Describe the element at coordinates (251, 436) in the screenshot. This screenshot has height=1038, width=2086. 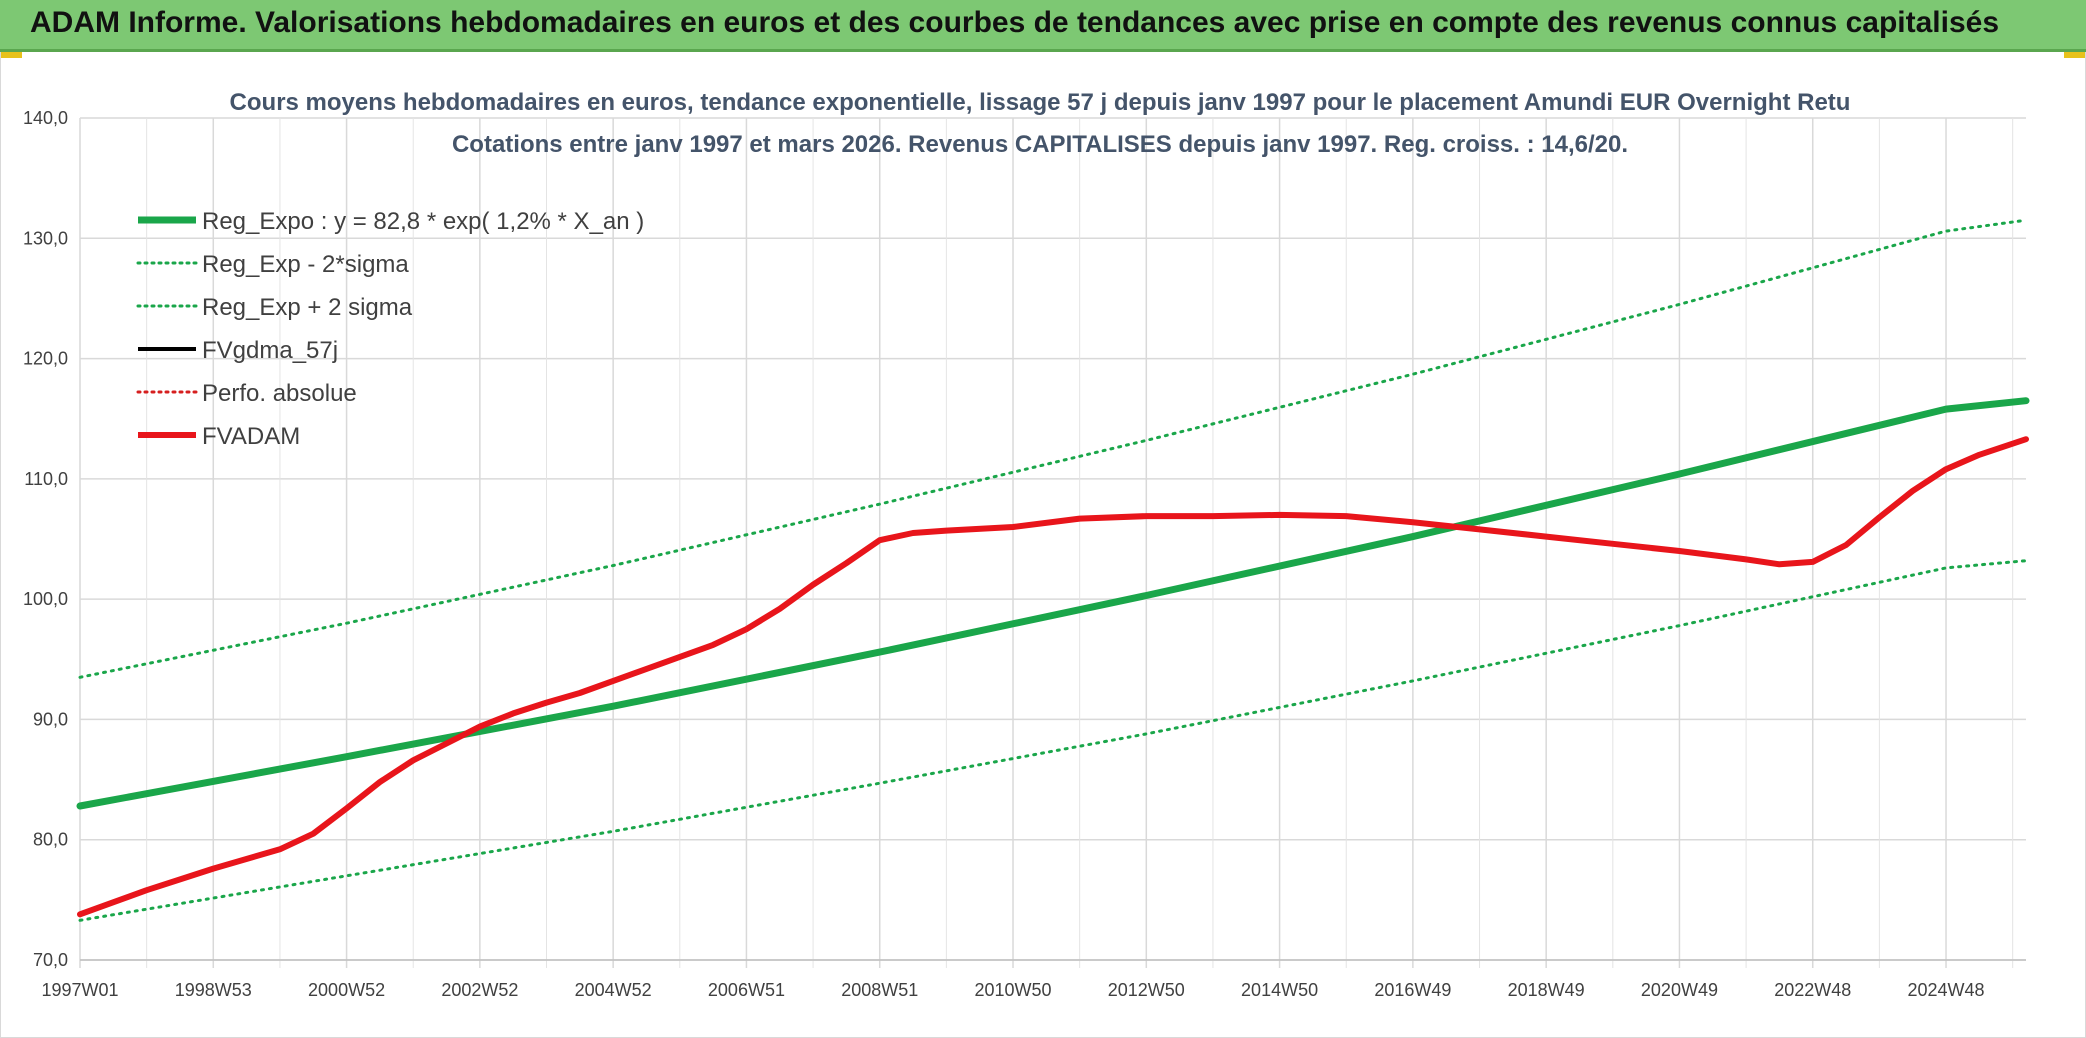
I see `legend-label-5: FVADAM` at that location.